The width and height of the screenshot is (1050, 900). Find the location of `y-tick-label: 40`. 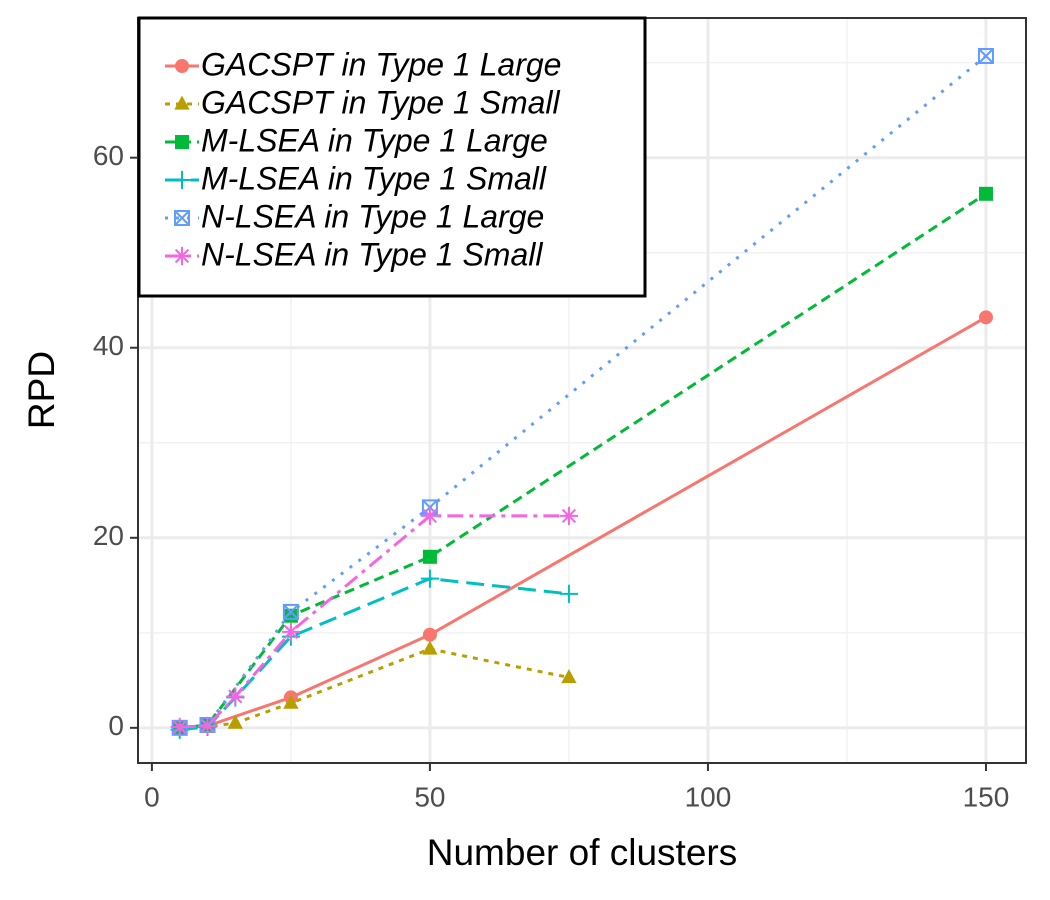

y-tick-label: 40 is located at coordinates (108, 345).